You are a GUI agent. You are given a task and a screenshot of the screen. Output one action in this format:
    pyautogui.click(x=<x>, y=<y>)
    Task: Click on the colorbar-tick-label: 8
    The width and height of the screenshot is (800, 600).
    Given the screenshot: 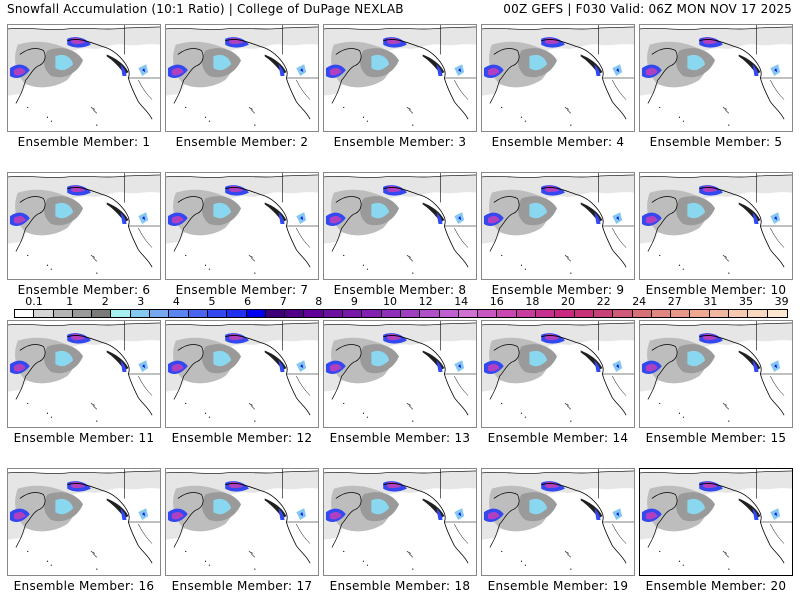 What is the action you would take?
    pyautogui.click(x=319, y=301)
    